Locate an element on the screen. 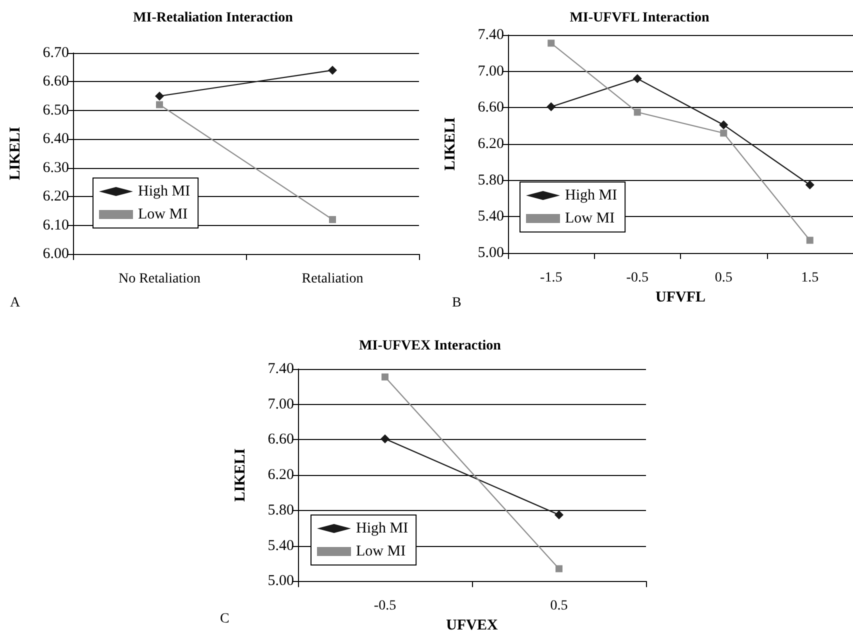  x-axis-title: UFVEX is located at coordinates (472, 626).